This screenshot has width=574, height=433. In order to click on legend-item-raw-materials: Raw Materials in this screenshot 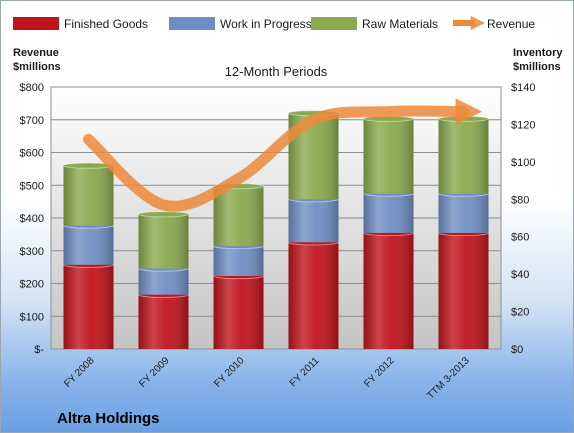, I will do `click(374, 24)`.